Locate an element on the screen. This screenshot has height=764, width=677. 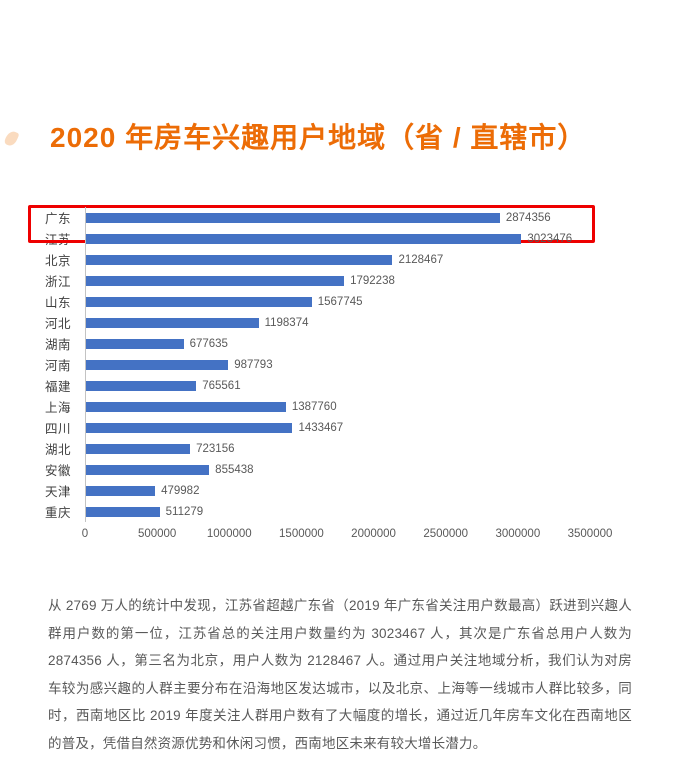
page-margin-artifact is located at coordinates (11, 138).